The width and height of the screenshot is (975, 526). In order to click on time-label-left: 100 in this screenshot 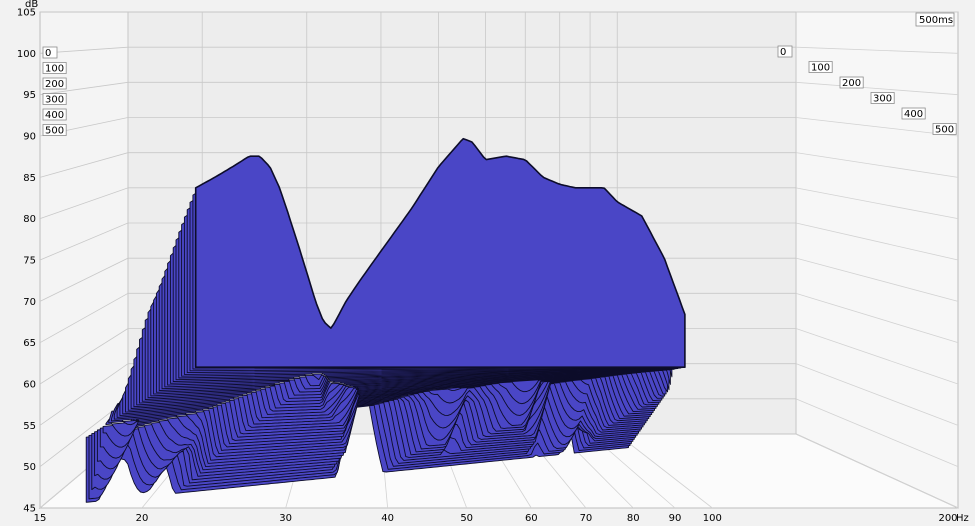, I will do `click(54, 69)`.